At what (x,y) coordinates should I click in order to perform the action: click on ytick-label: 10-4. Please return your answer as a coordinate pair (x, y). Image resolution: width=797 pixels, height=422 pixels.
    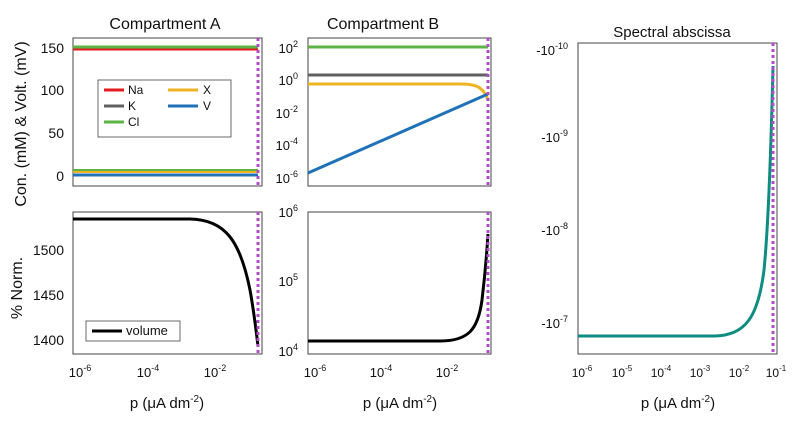
    Looking at the image, I should click on (287, 144).